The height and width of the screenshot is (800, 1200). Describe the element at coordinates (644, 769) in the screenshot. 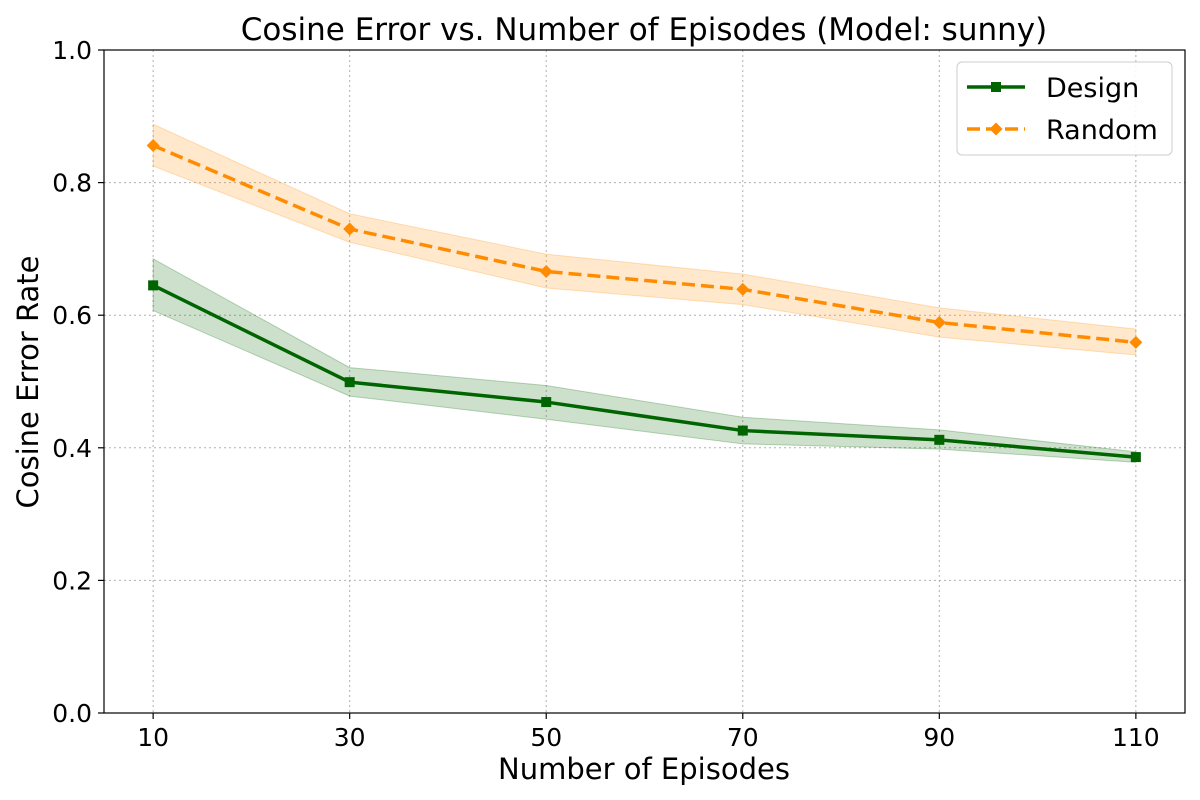

I see `x-axis-title: Number of Episodes` at that location.